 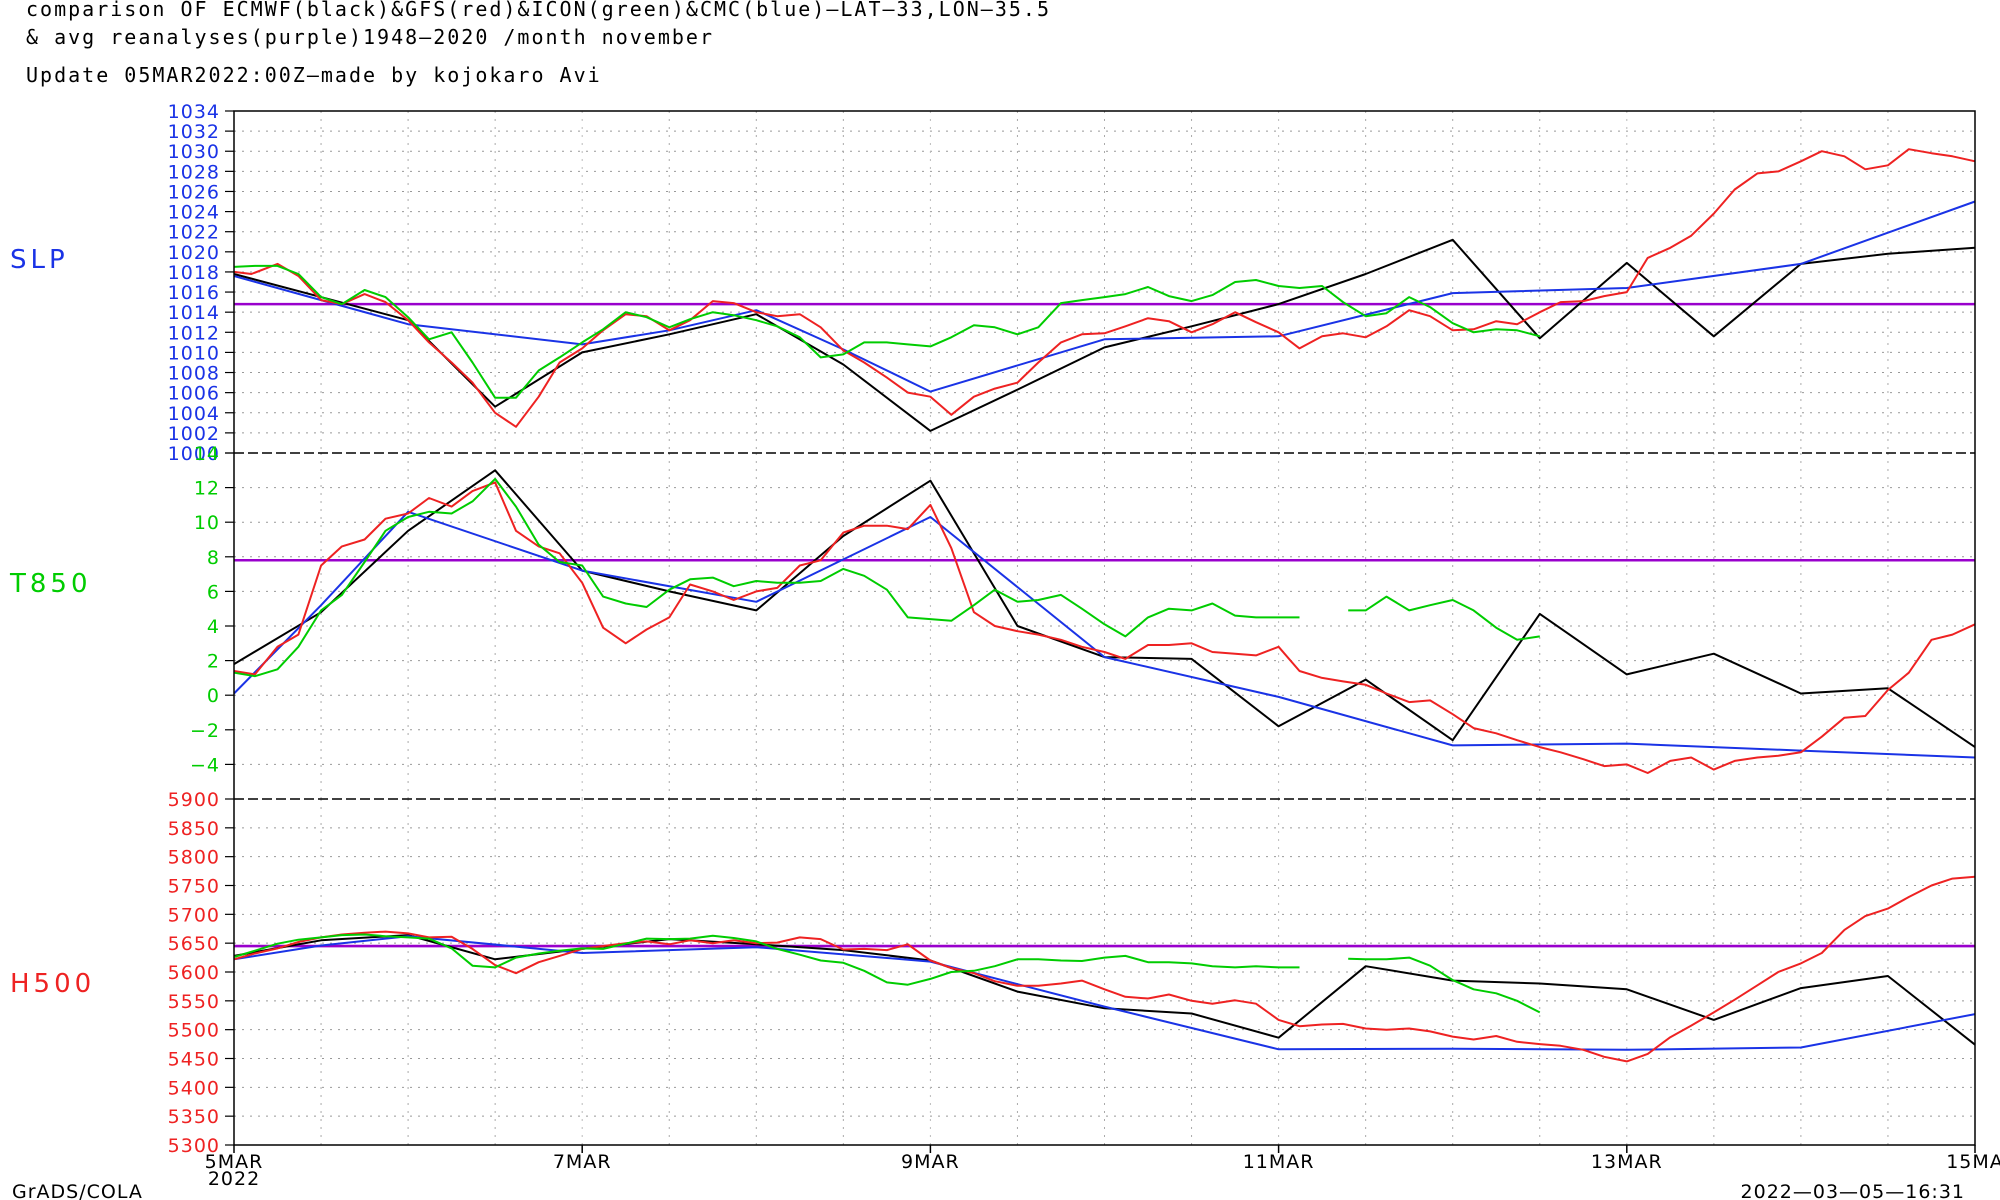 I want to click on slp-ytick-label: 1006, so click(x=194, y=394).